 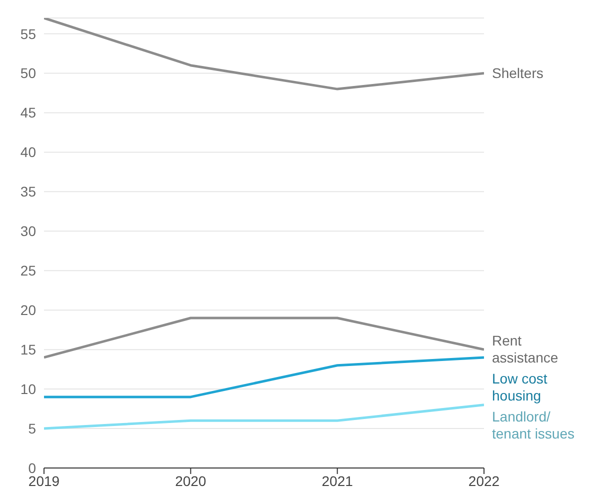 What do you see at coordinates (28, 152) in the screenshot?
I see `y-tick-label: 40` at bounding box center [28, 152].